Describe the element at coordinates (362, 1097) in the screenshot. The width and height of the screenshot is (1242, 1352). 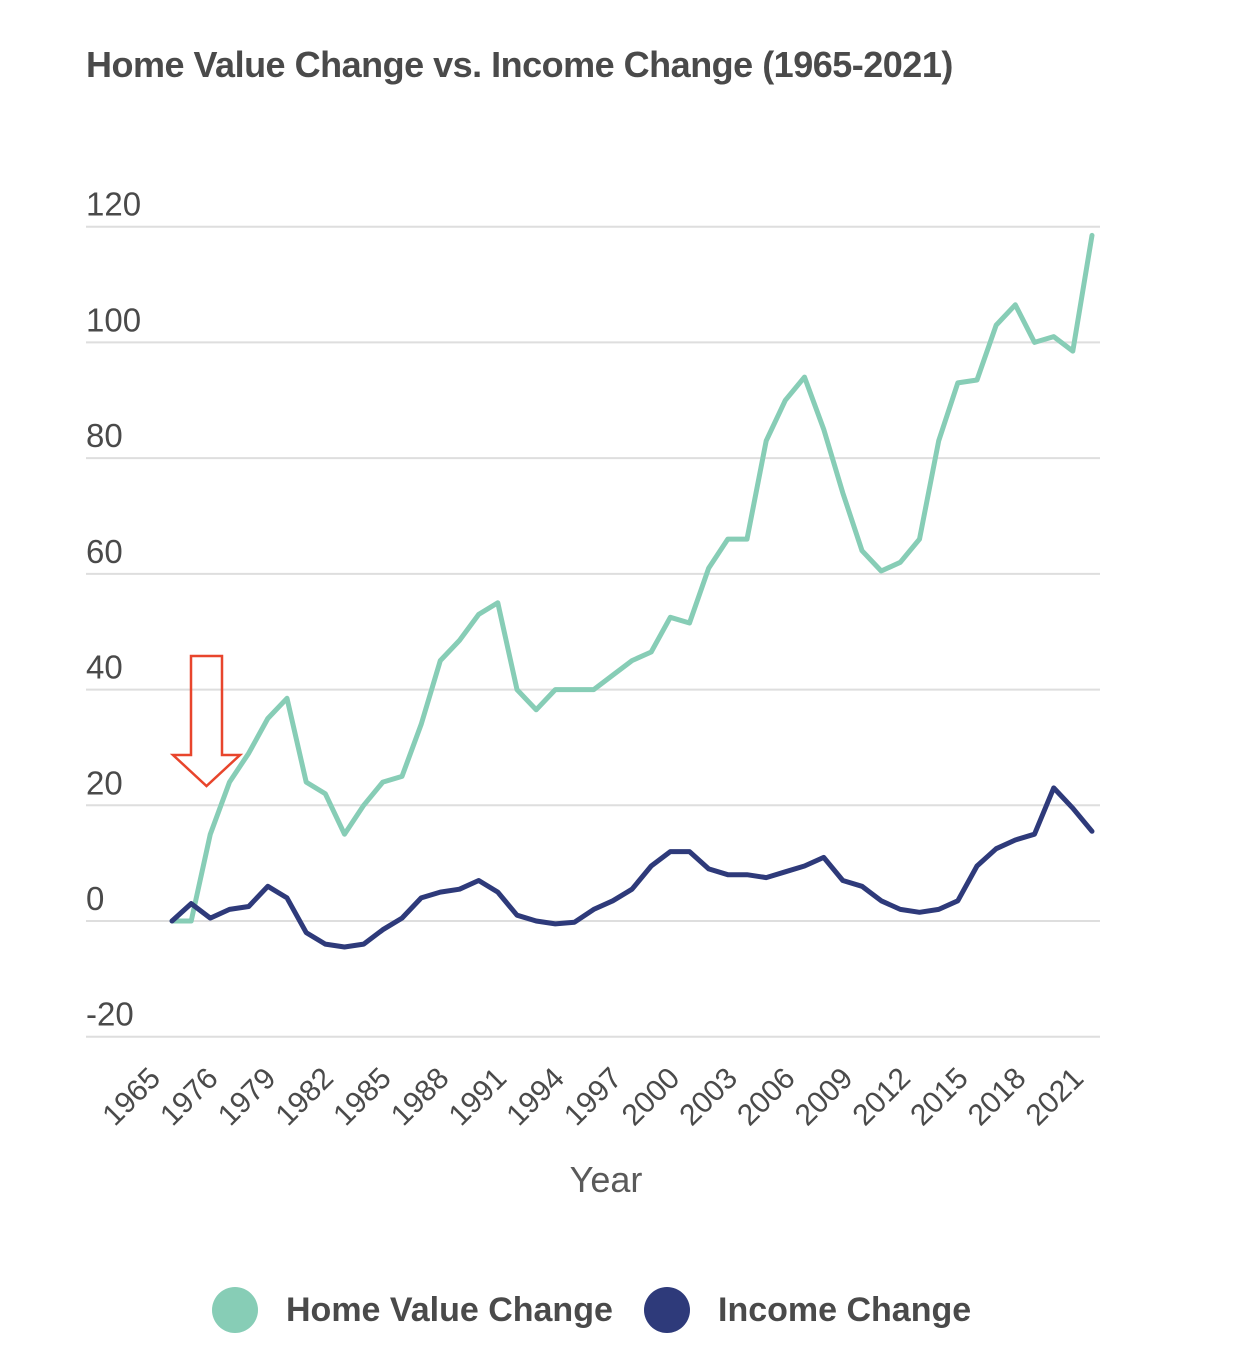
I see `x-tick-label: 1985` at that location.